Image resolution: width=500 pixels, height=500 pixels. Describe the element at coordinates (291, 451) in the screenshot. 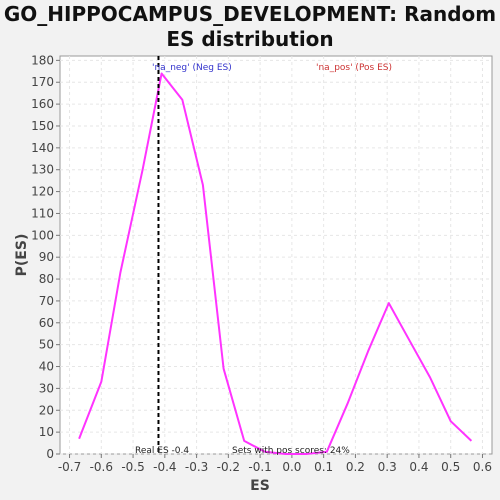

I see `pos-scores-label: Sets with pos scores: 24%` at that location.